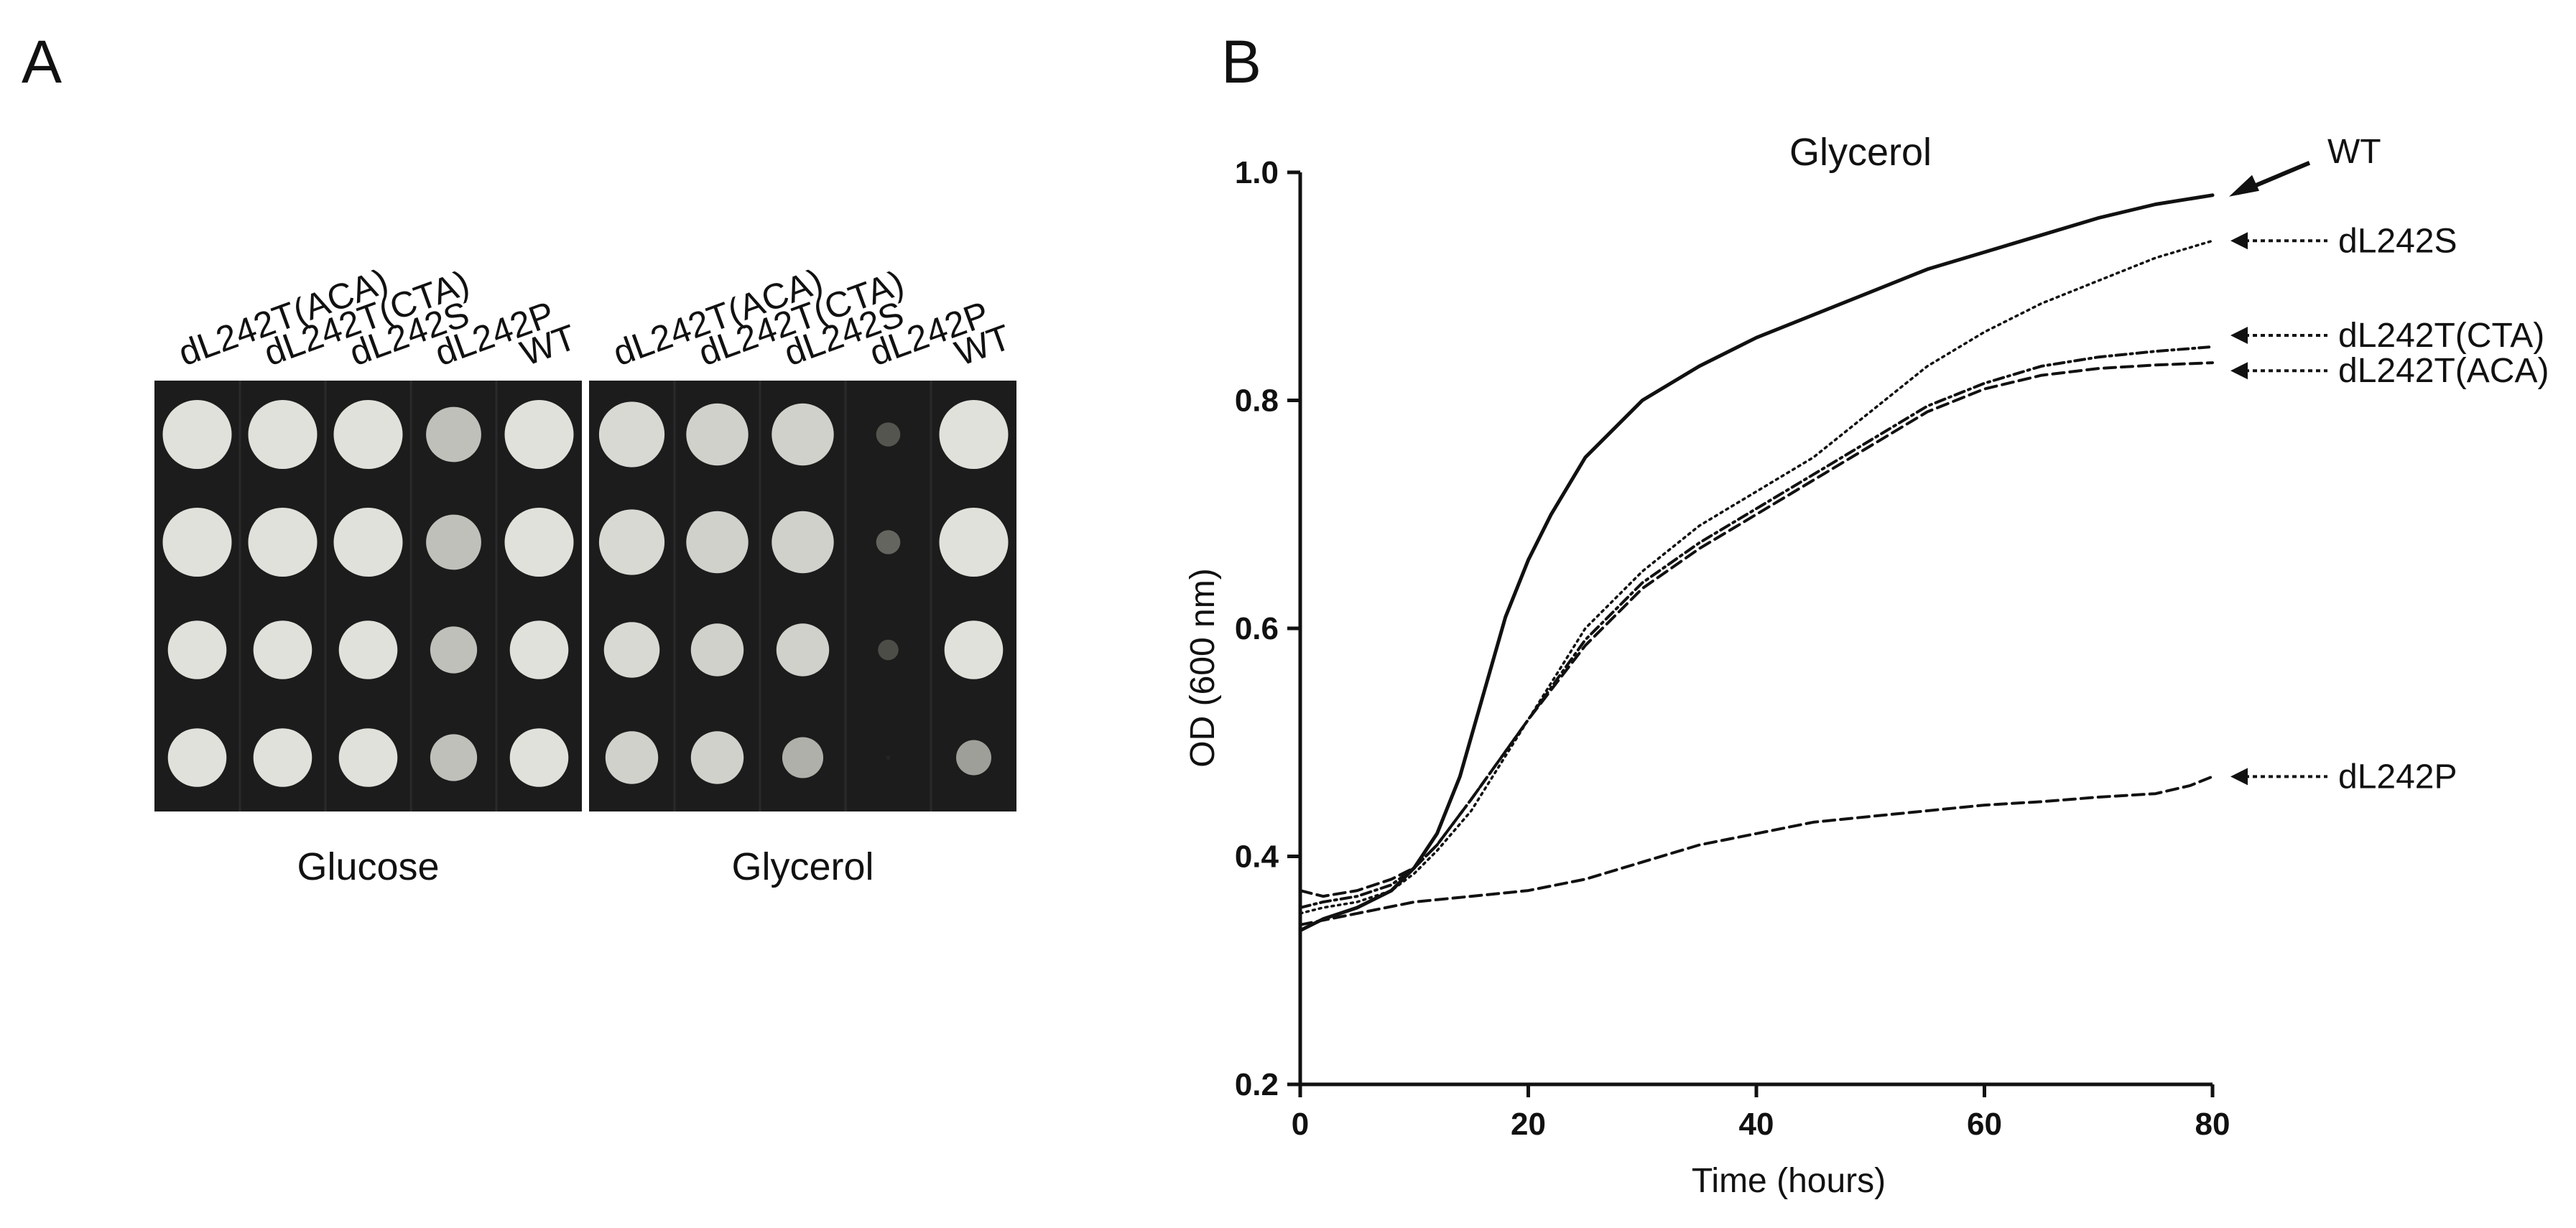 Image resolution: width=2576 pixels, height=1228 pixels. Describe the element at coordinates (1257, 1084) in the screenshot. I see `y-tick-label: 0.2` at that location.